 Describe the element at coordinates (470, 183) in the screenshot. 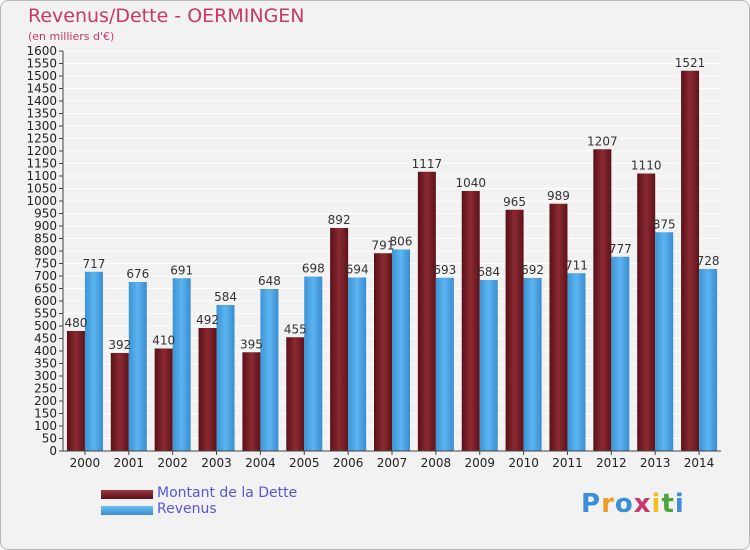

I see `data-label-dette: 1040` at that location.